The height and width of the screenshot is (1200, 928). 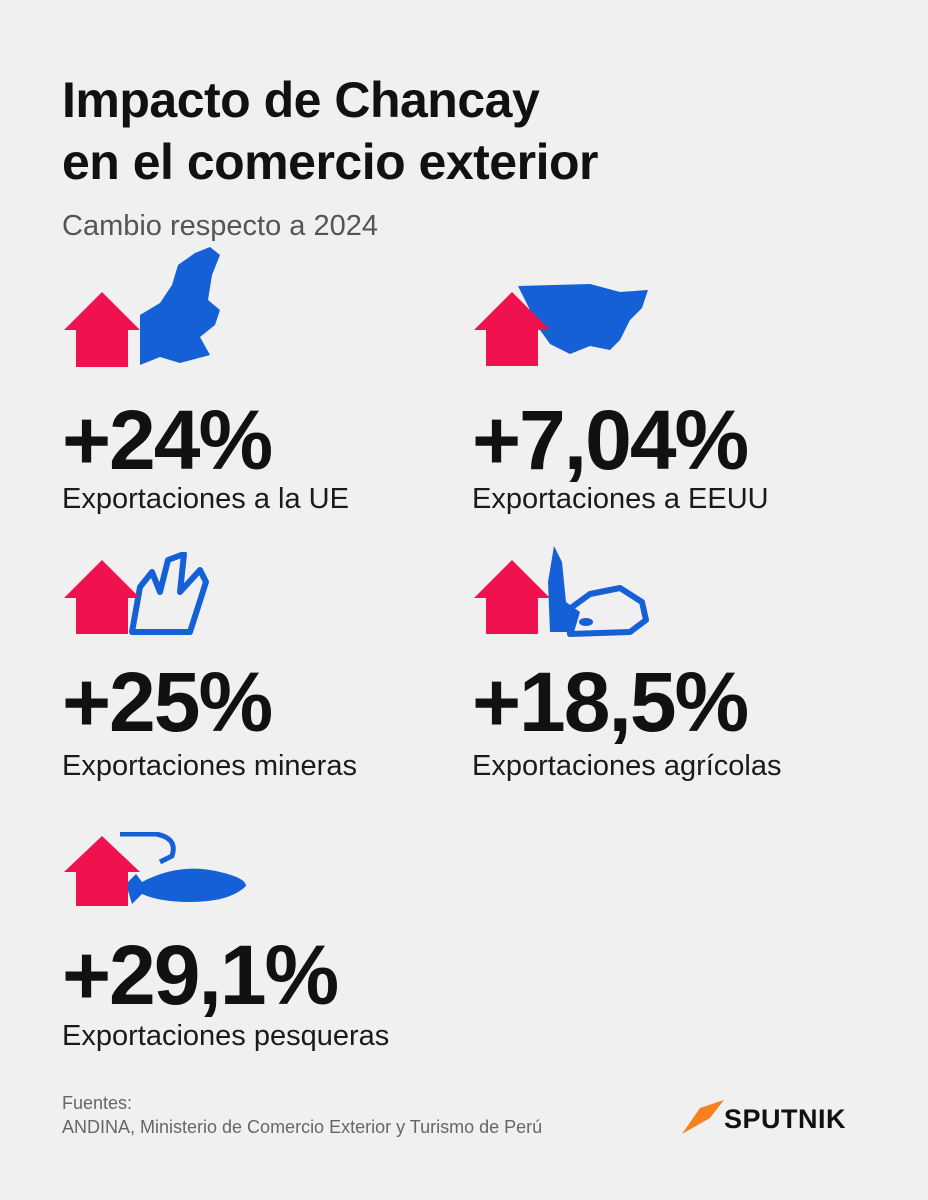 What do you see at coordinates (330, 162) in the screenshot?
I see `title-line: en el comercio exterior` at bounding box center [330, 162].